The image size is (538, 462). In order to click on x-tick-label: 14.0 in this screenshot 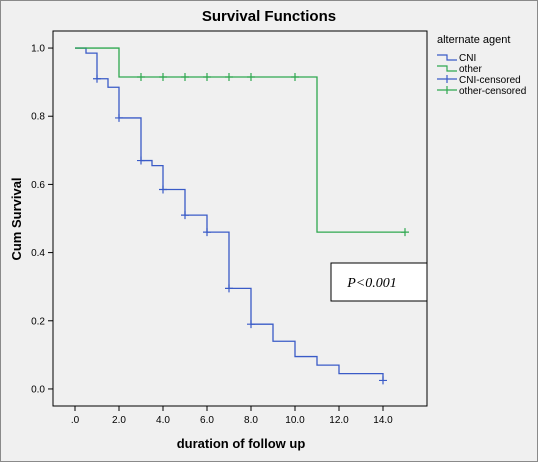, I will do `click(383, 420)`.